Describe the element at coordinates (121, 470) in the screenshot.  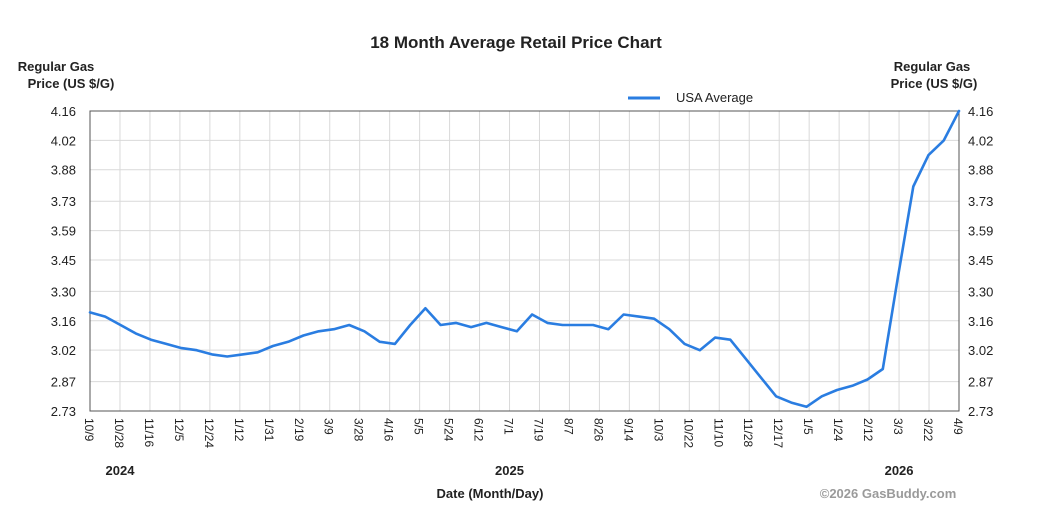
I see `year-label: 2024` at that location.